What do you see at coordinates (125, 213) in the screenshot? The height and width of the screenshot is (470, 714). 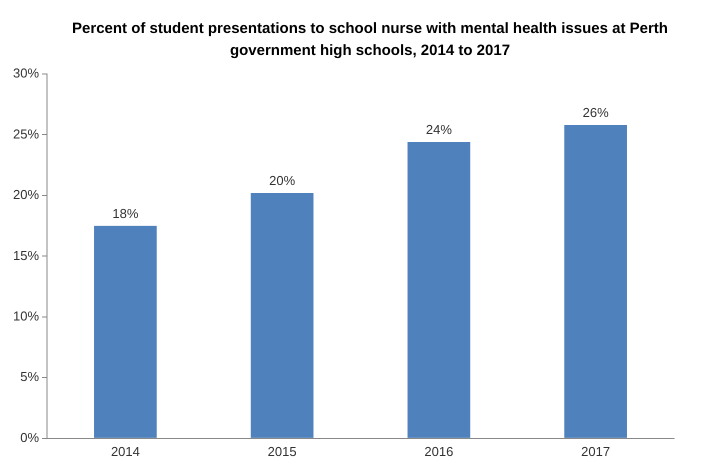 I see `data-label: 18%` at bounding box center [125, 213].